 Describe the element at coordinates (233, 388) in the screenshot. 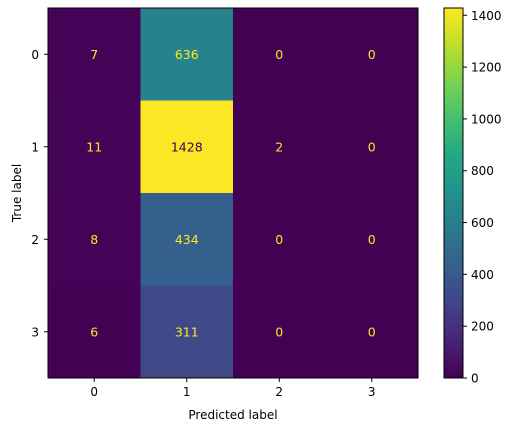

I see `x-tick-labels: 0 1 2 3` at that location.